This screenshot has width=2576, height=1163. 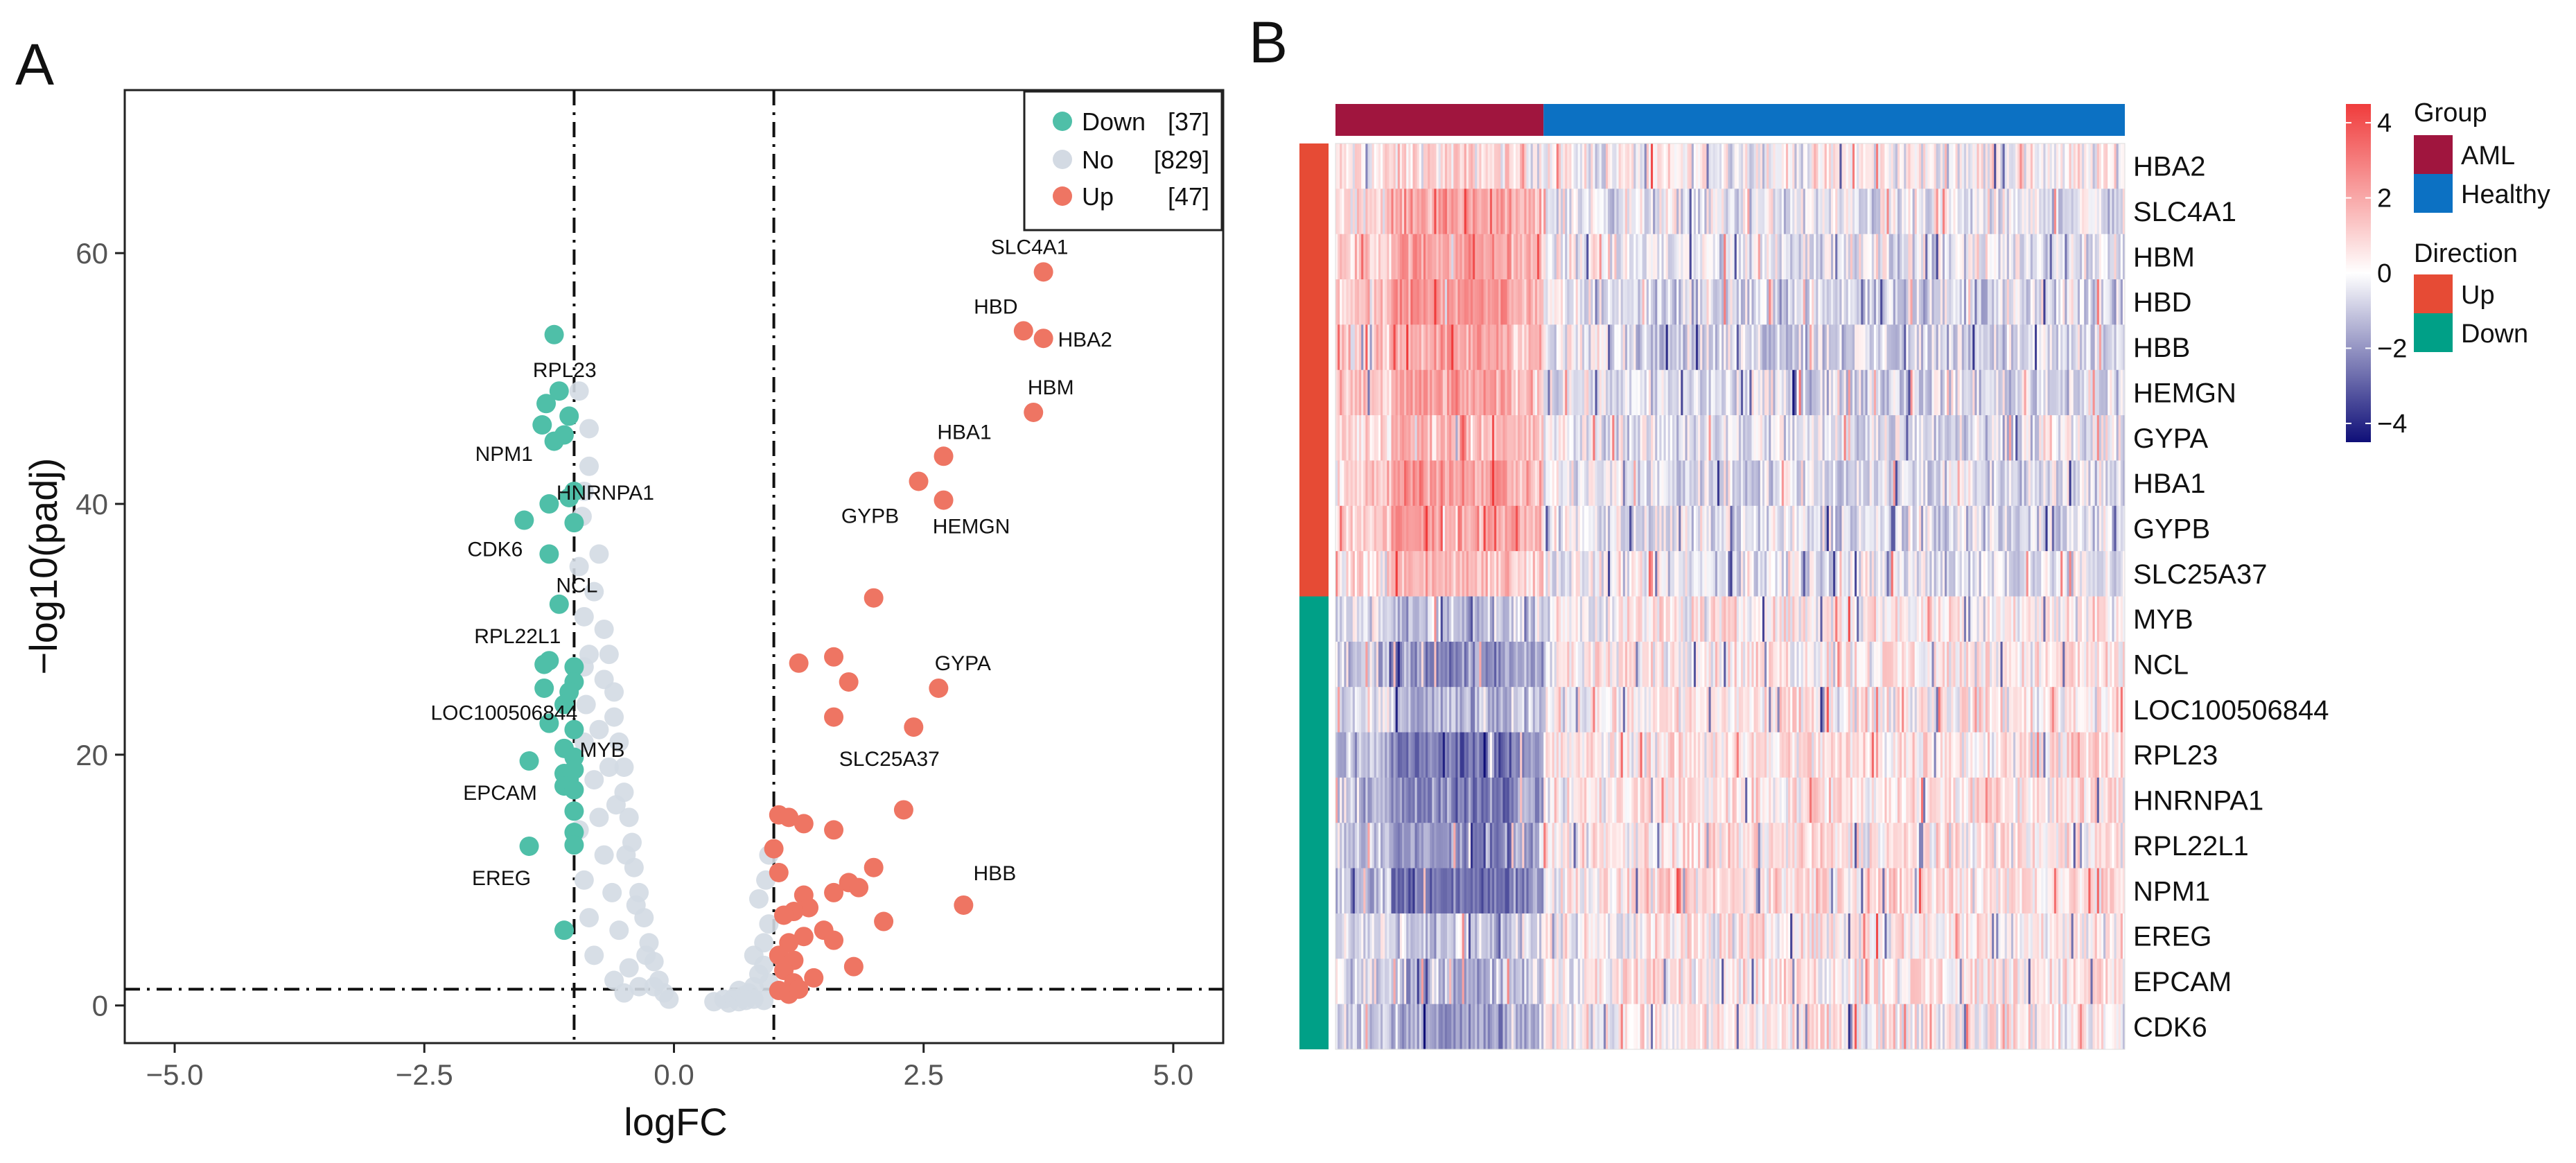 What do you see at coordinates (964, 432) in the screenshot?
I see `gene-annotation: HBA1` at bounding box center [964, 432].